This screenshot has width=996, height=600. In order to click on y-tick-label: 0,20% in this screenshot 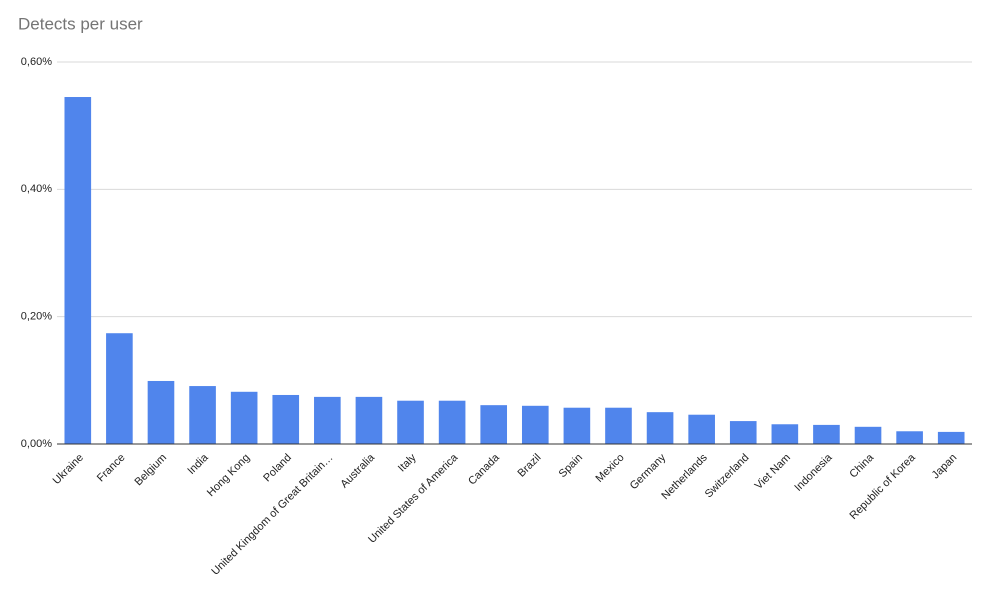, I will do `click(36, 317)`.